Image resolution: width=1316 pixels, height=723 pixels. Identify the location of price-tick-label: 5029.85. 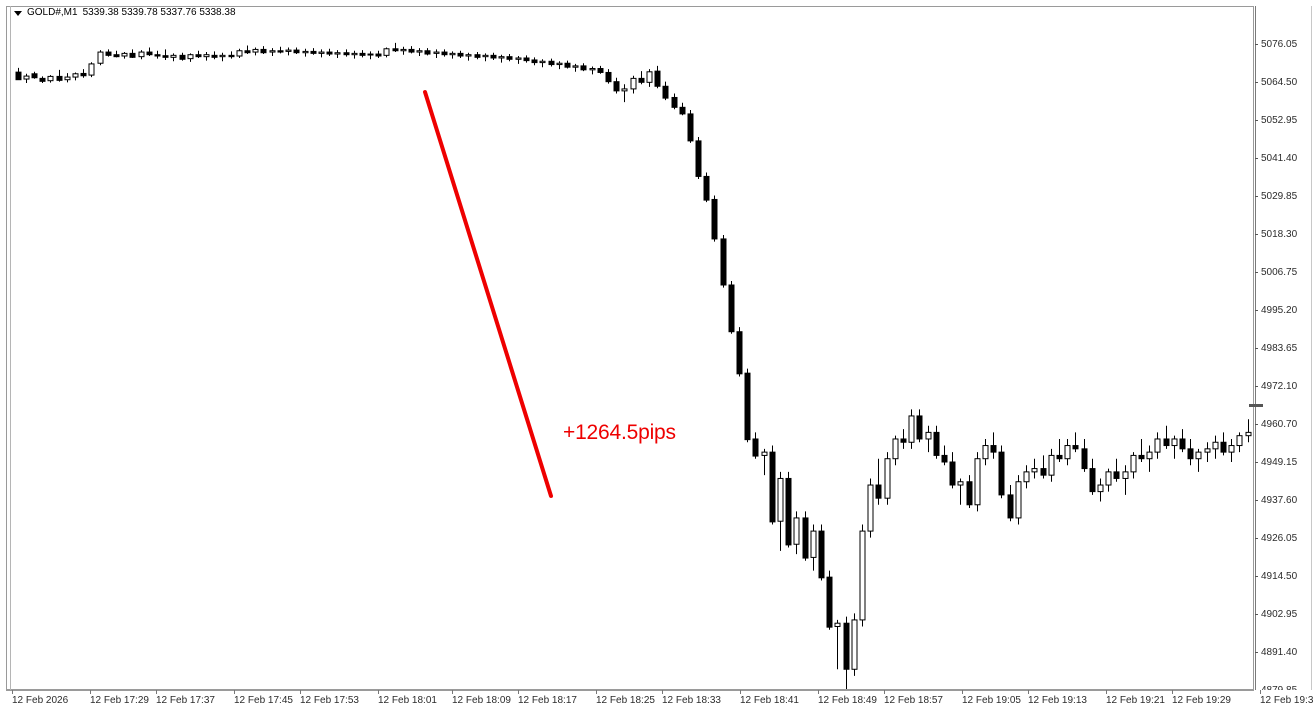
(1279, 196).